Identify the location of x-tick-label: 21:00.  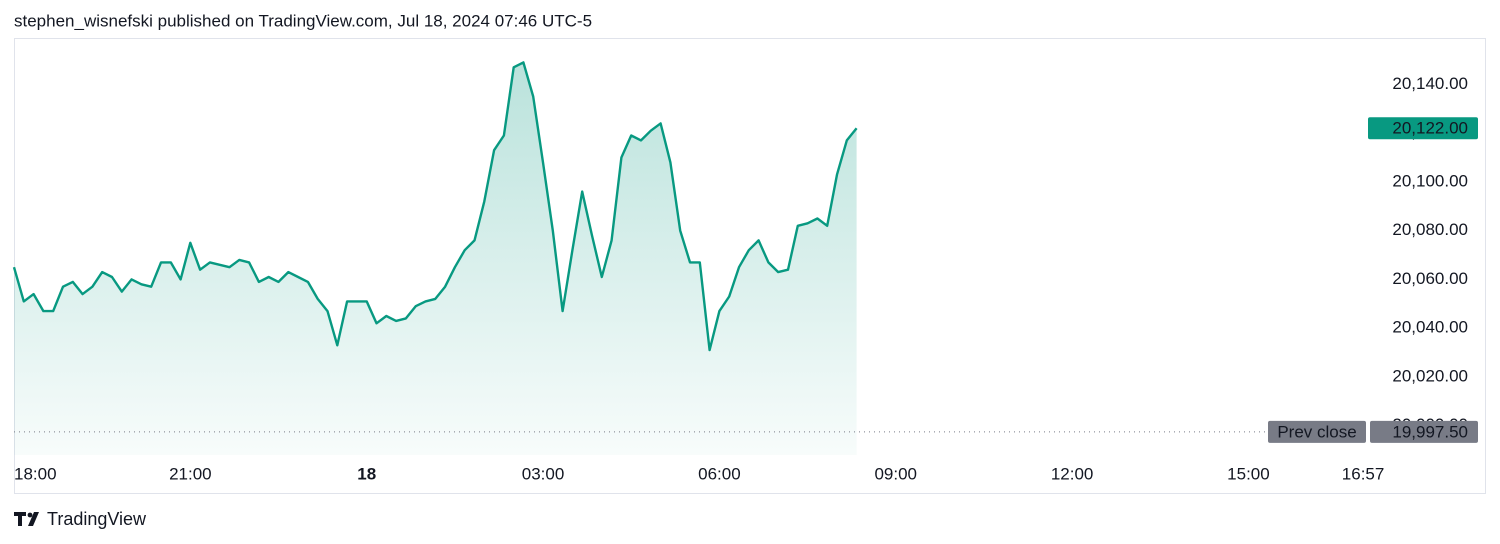
(190, 473).